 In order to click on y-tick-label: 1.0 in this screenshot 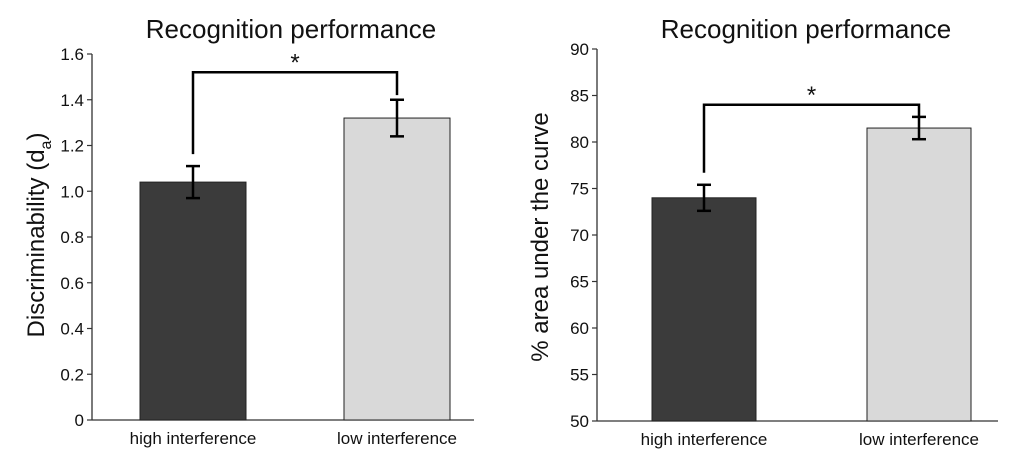, I will do `click(72, 191)`.